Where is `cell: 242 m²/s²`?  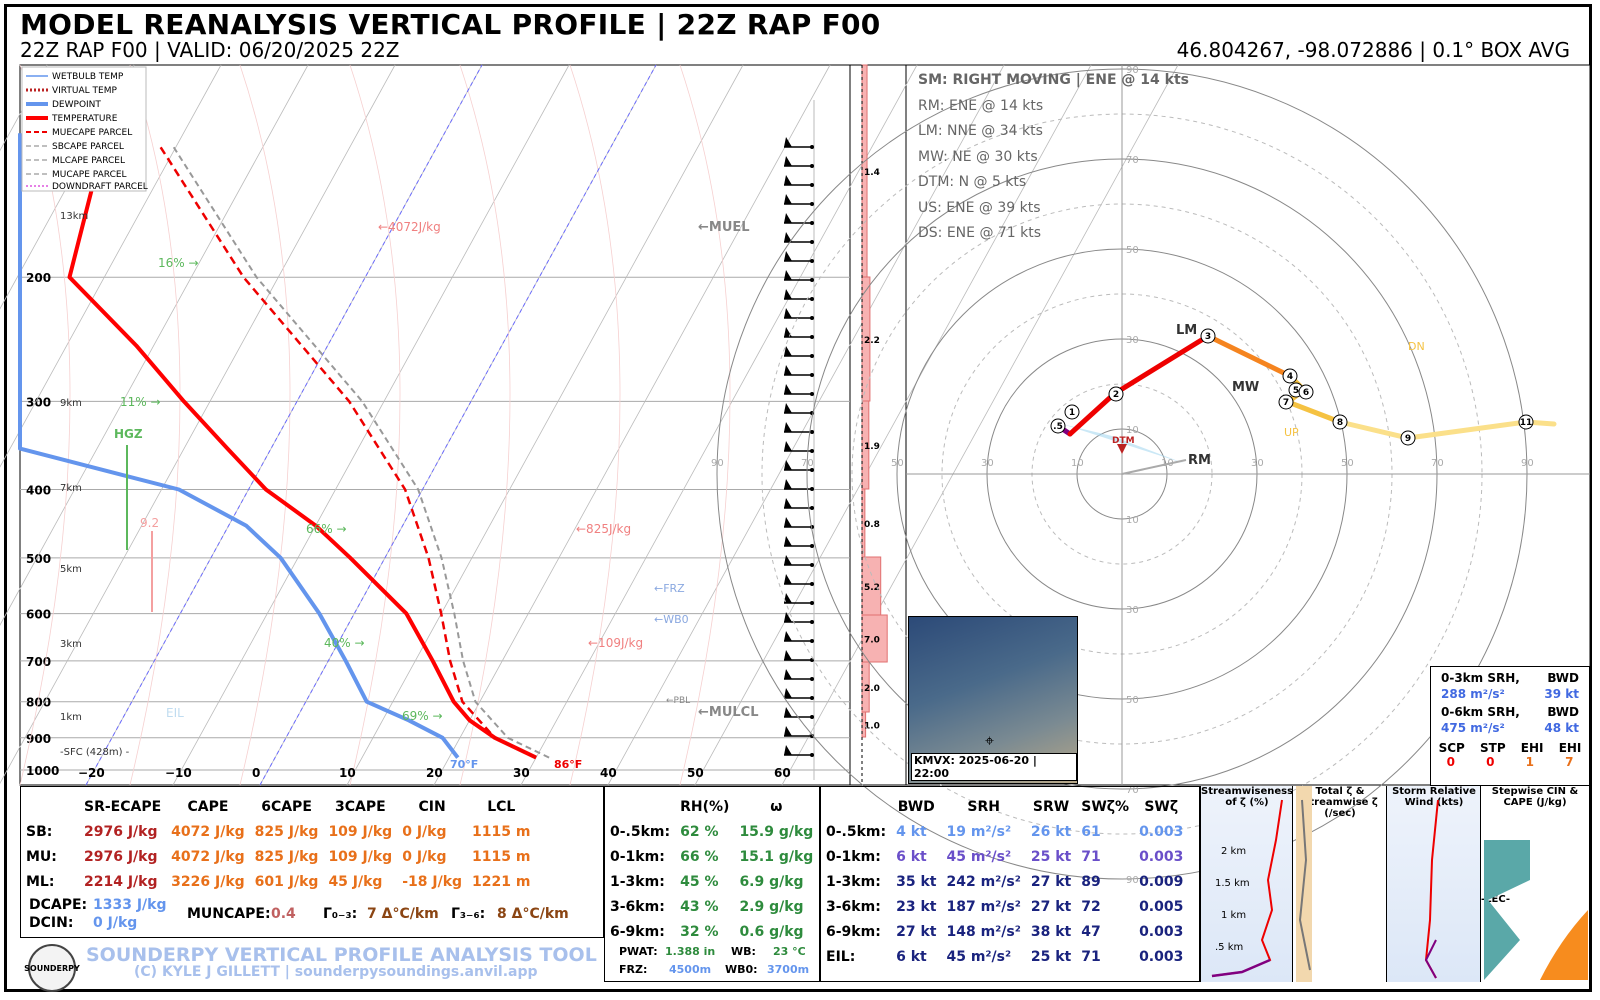 cell: 242 m²/s² is located at coordinates (983, 881).